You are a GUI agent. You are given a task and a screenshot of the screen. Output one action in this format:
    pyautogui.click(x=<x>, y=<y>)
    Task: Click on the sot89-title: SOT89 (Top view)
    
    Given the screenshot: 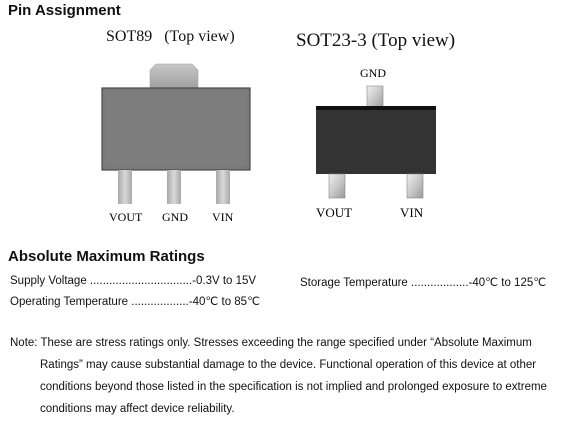 What is the action you would take?
    pyautogui.click(x=170, y=36)
    